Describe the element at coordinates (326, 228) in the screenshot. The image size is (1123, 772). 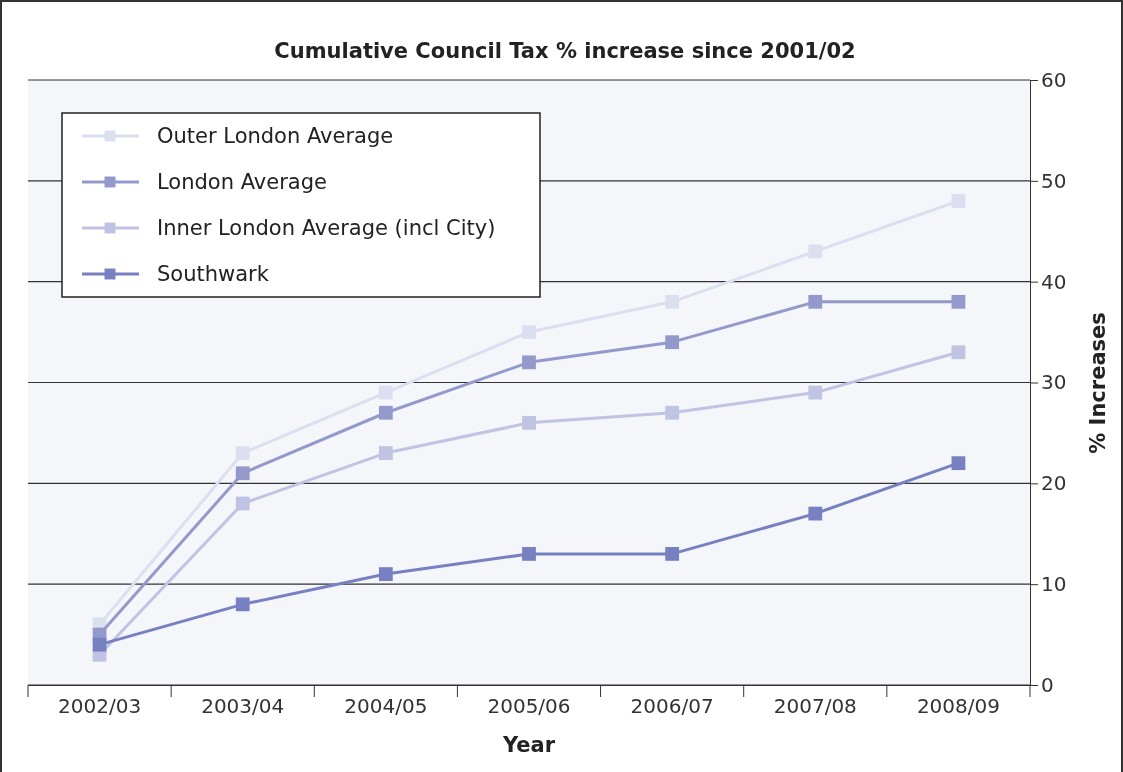
I see `legend-label: Inner London Average (incl City)` at that location.